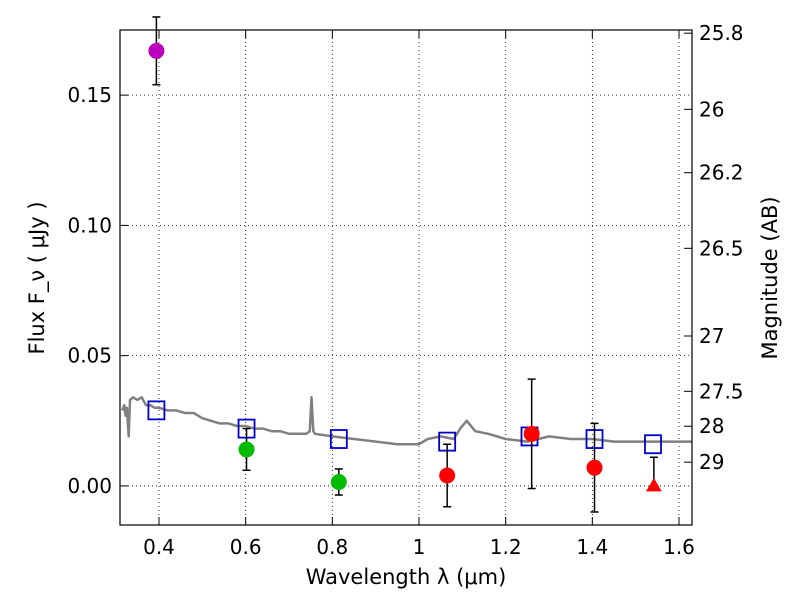 The width and height of the screenshot is (800, 600). I want to click on y-tick-label: 0.15, so click(89, 95).